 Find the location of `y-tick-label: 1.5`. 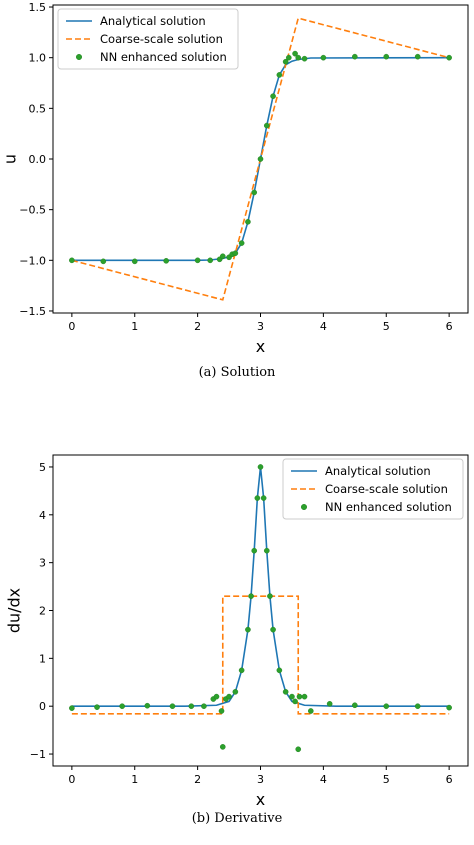

y-tick-label: 1.5 is located at coordinates (38, 7).